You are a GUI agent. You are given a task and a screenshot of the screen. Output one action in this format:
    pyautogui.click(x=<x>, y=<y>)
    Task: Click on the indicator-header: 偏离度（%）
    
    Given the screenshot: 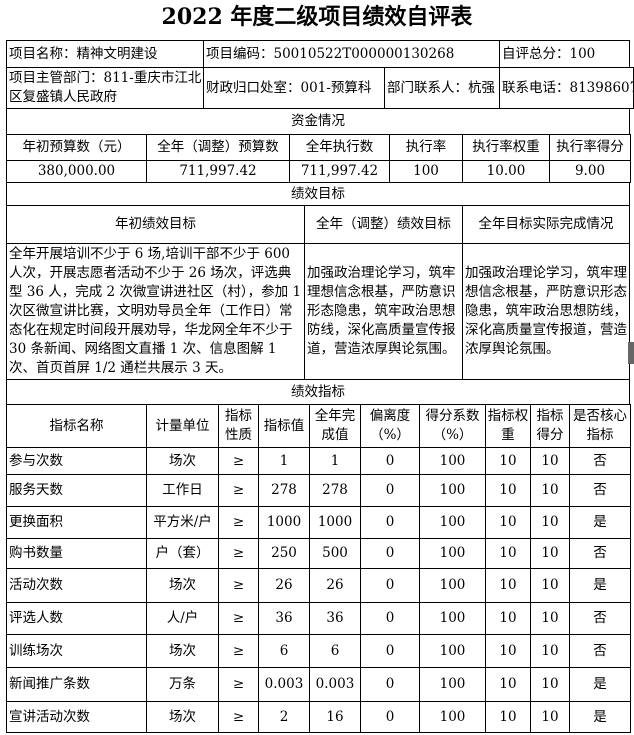 What is the action you would take?
    pyautogui.click(x=390, y=426)
    